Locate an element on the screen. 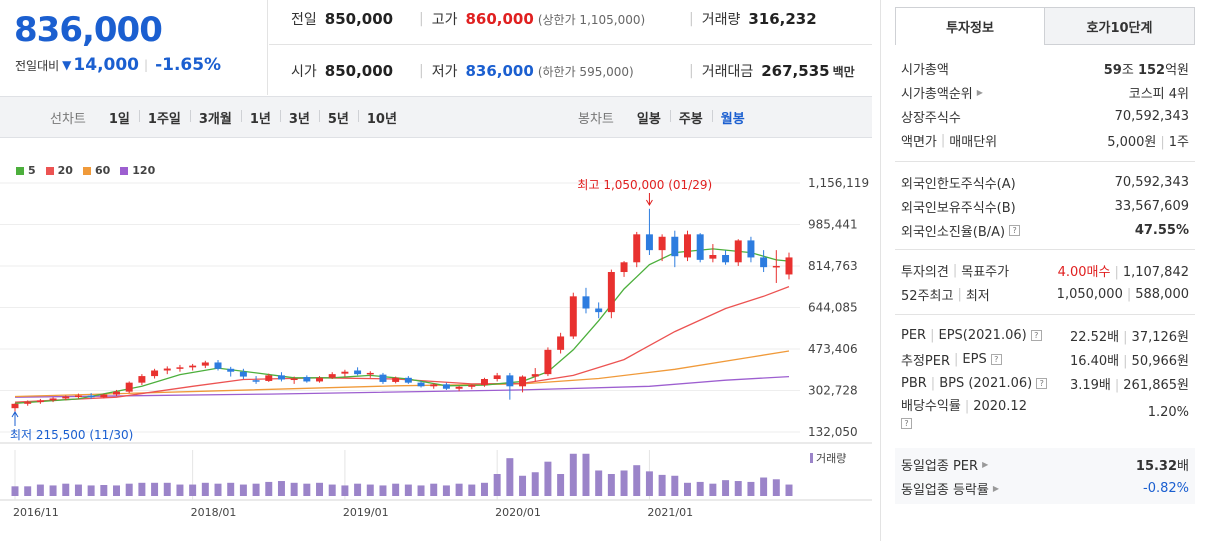 This screenshot has width=1212, height=541. candle-chart-periods: 봉차트 일봉 주봉 월봉 is located at coordinates (666, 117).